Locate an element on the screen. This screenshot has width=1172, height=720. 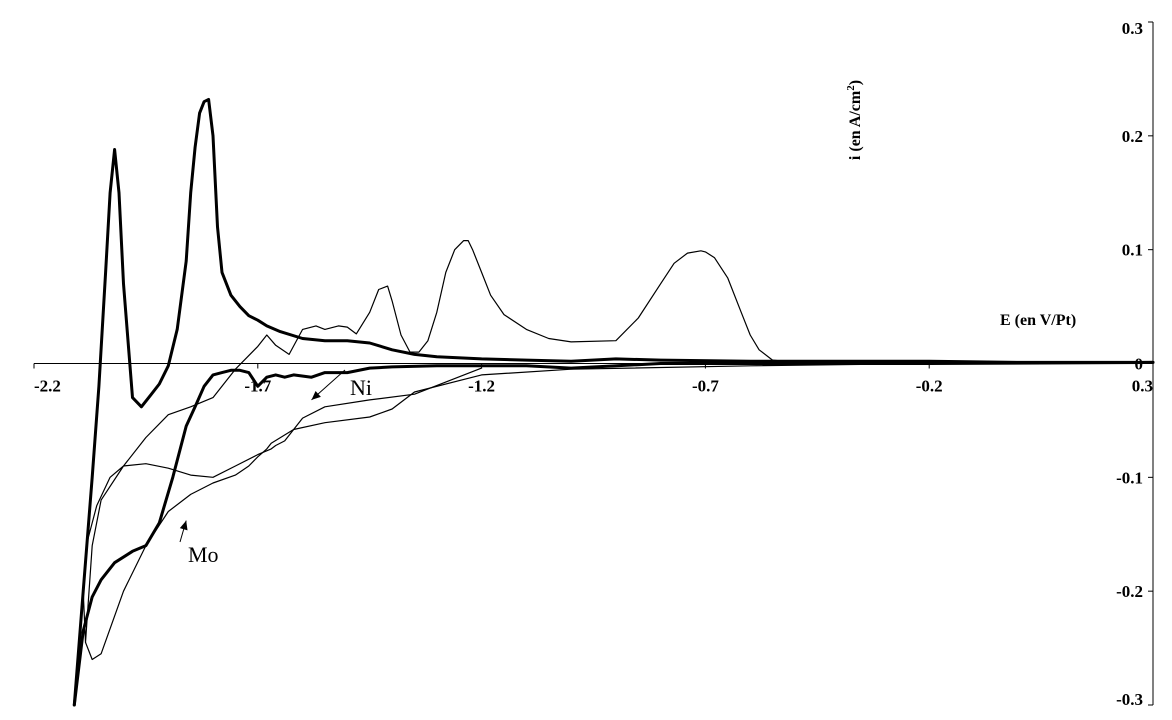
y-tick-label: 0.3 is located at coordinates (1132, 28).